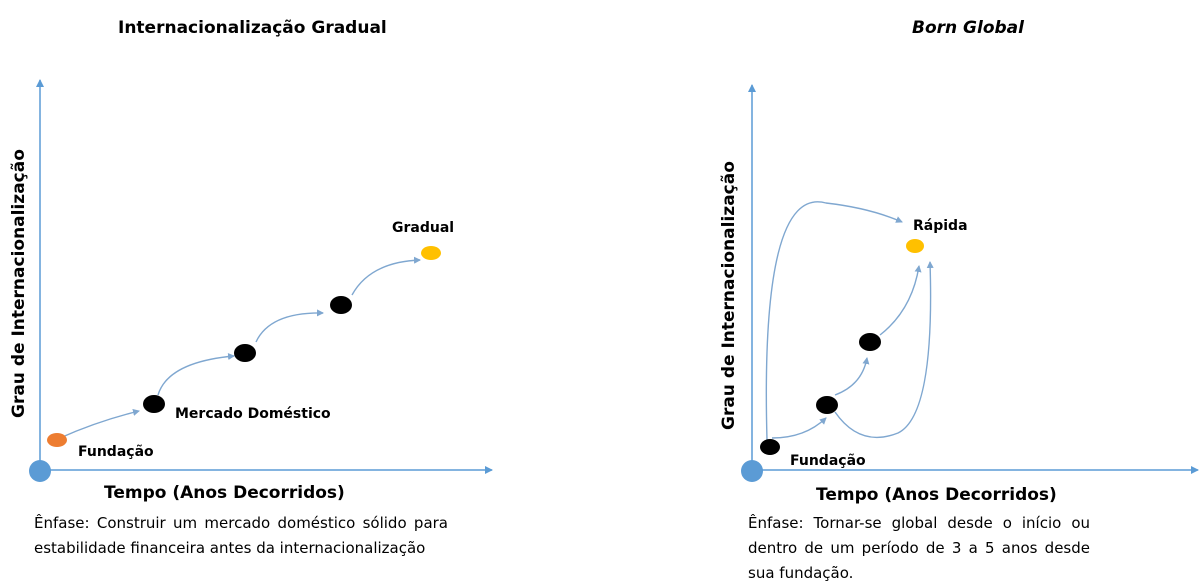 The width and height of the screenshot is (1201, 586). Describe the element at coordinates (729, 295) in the screenshot. I see `born-global-y-axis-label: Grau de Internacionalização` at that location.